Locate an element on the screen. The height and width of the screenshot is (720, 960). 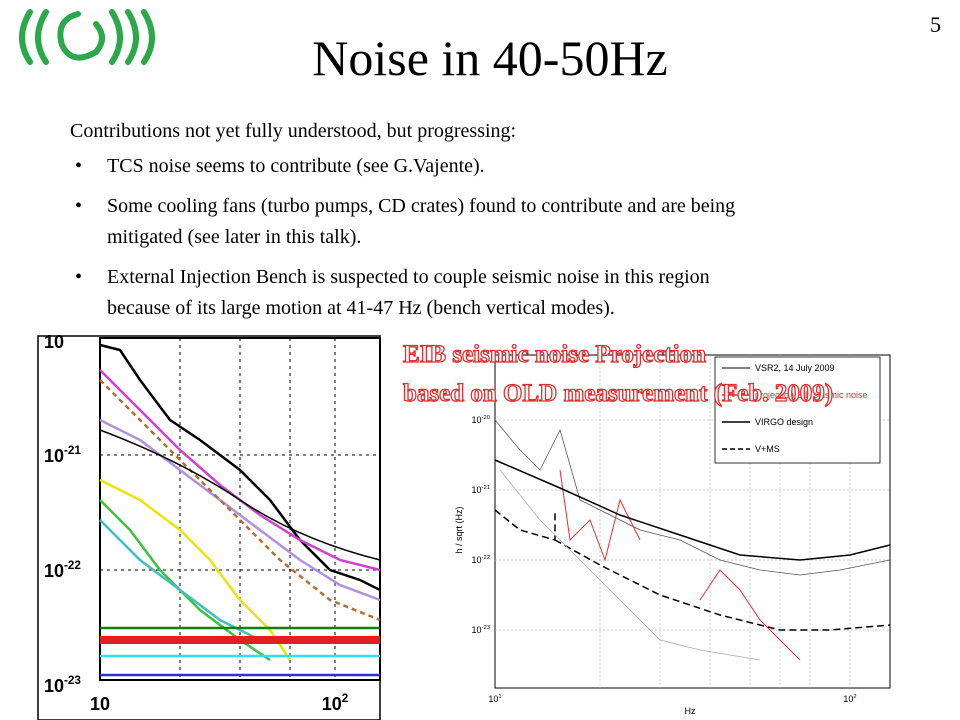
x-axis-label: Hz is located at coordinates (690, 711).